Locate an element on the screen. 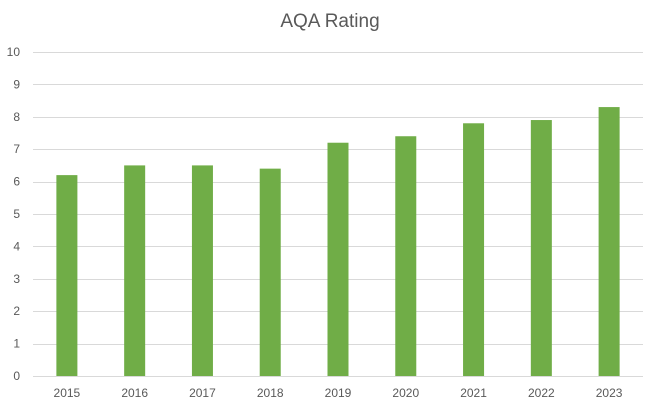 This screenshot has height=411, width=660. bar-2021 is located at coordinates (474, 249).